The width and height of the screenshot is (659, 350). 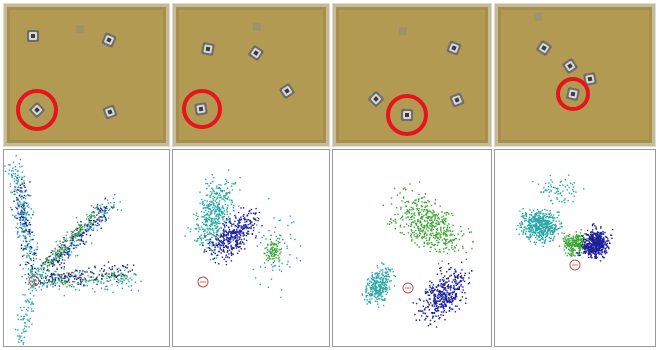 What do you see at coordinates (564, 222) in the screenshot?
I see `particle-plot-4-svg` at bounding box center [564, 222].